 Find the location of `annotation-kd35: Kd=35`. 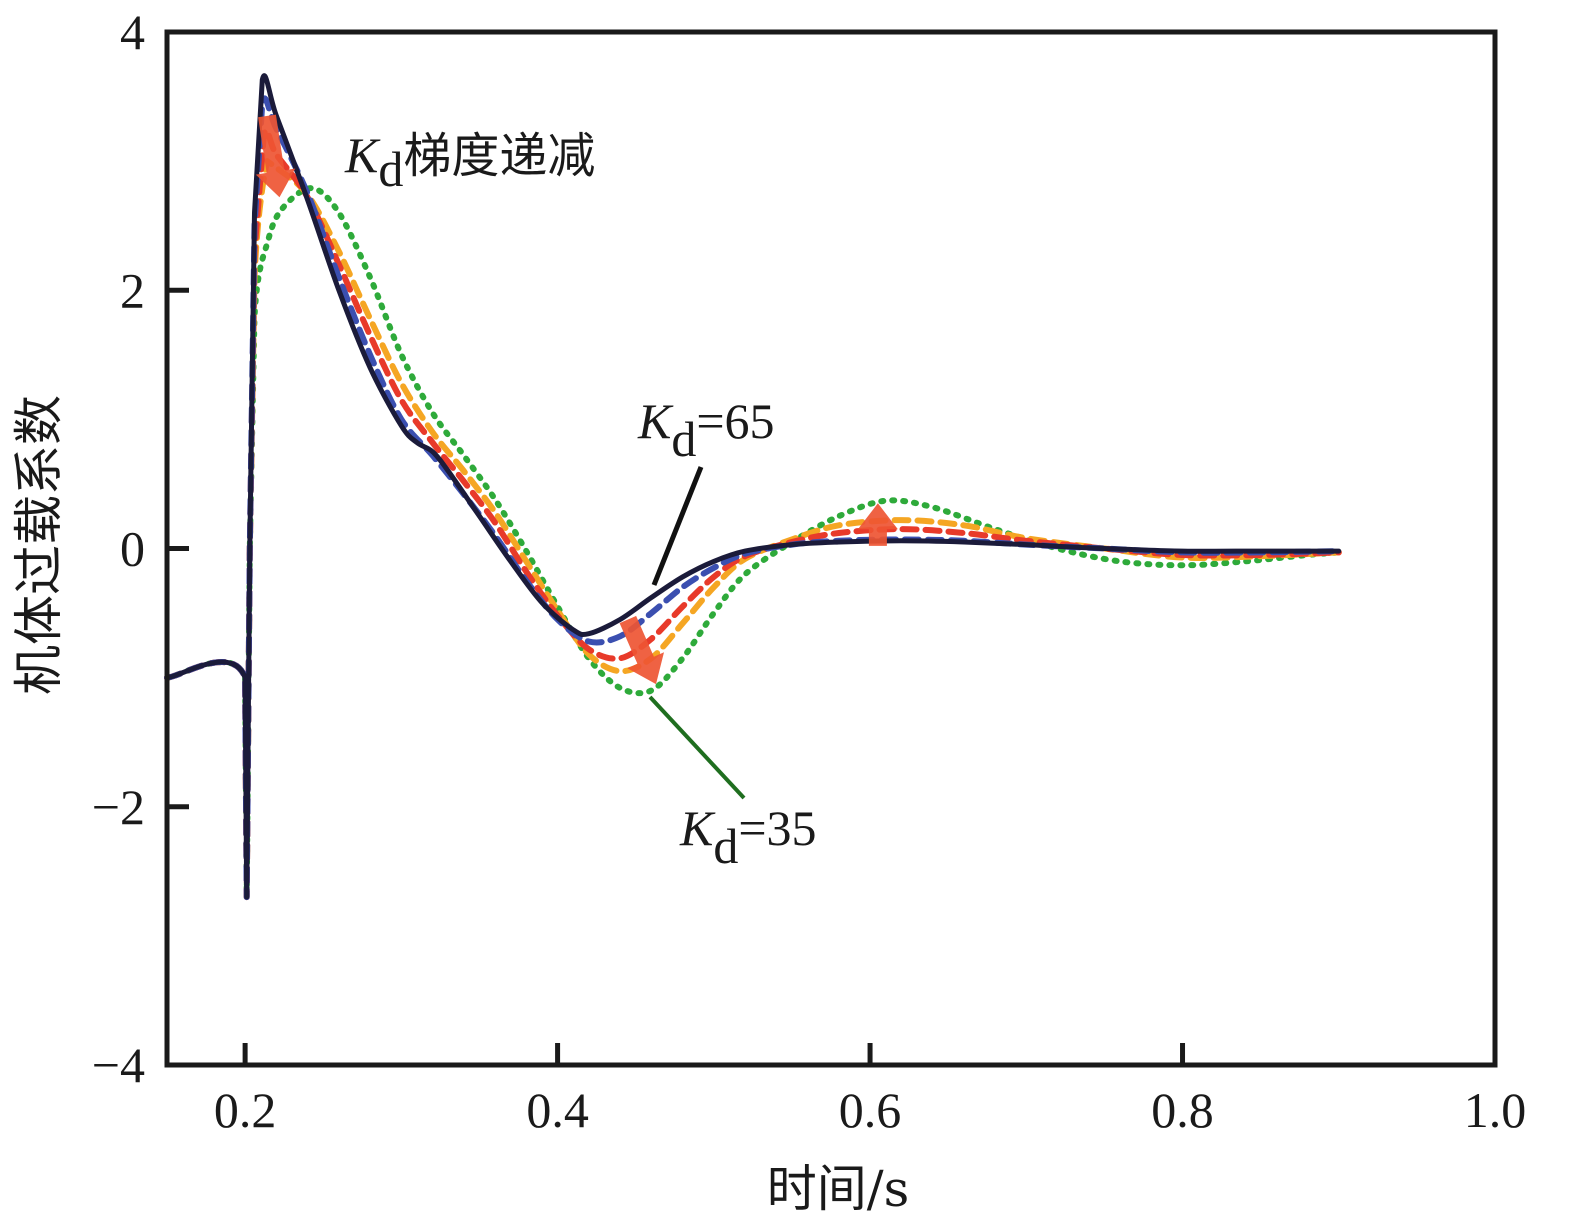

annotation-kd35: Kd=35 is located at coordinates (748, 837).